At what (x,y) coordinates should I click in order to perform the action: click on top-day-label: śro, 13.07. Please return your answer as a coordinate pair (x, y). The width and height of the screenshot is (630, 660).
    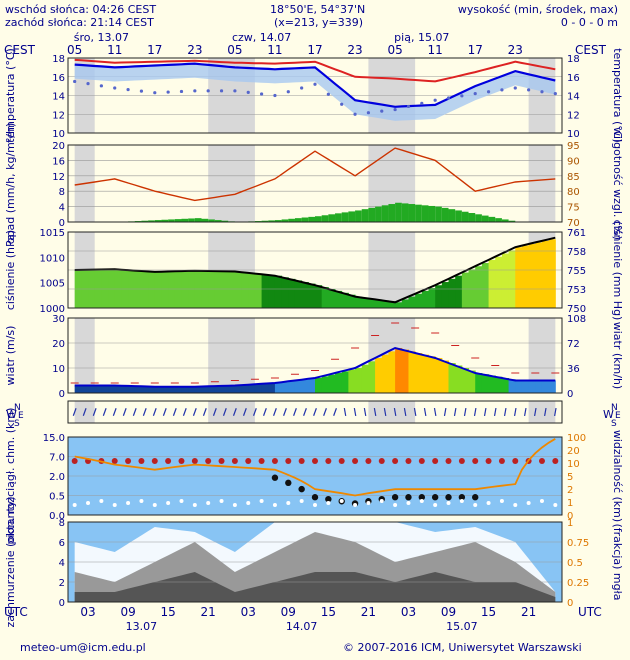
    Looking at the image, I should click on (101, 37).